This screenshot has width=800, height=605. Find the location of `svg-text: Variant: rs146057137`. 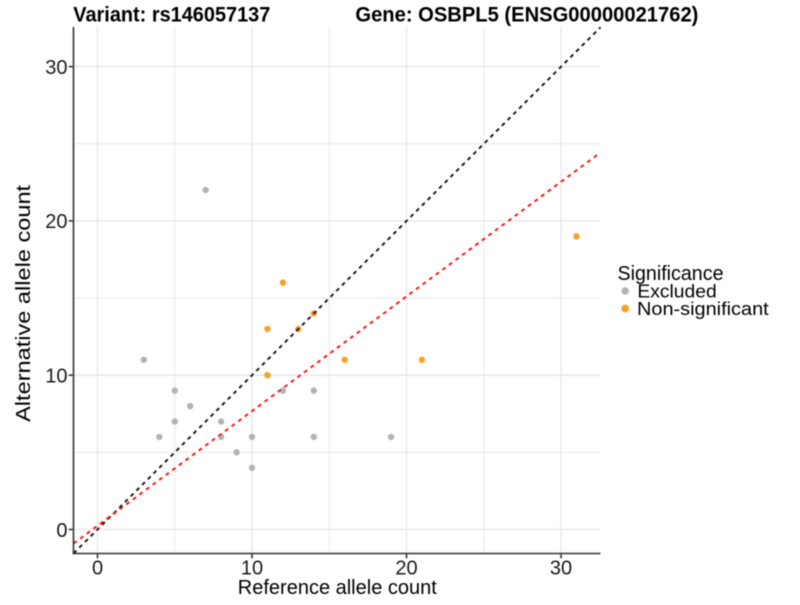

svg-text: Variant: rs146057137 is located at coordinates (171, 15).